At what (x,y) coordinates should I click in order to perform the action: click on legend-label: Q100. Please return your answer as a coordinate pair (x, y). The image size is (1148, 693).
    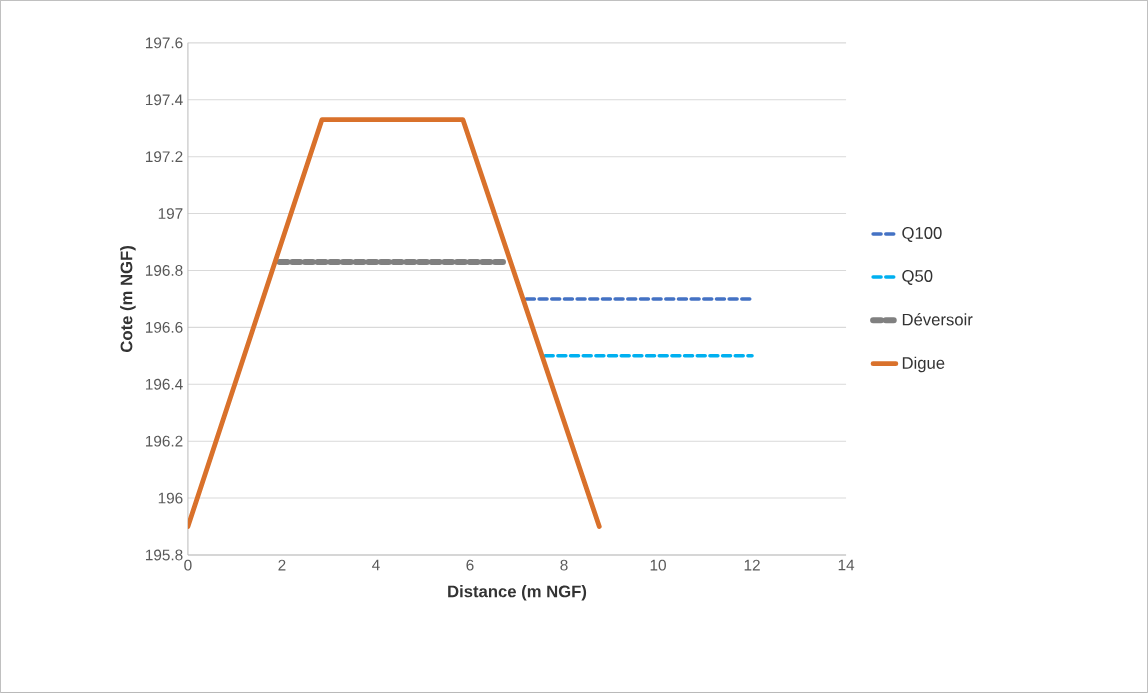
    Looking at the image, I should click on (922, 234).